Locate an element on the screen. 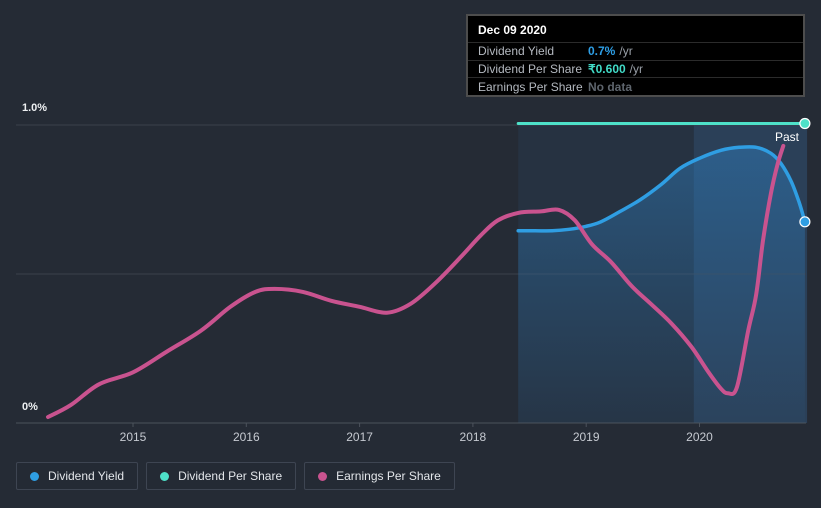 The image size is (821, 508). past-label: Past is located at coordinates (786, 137).